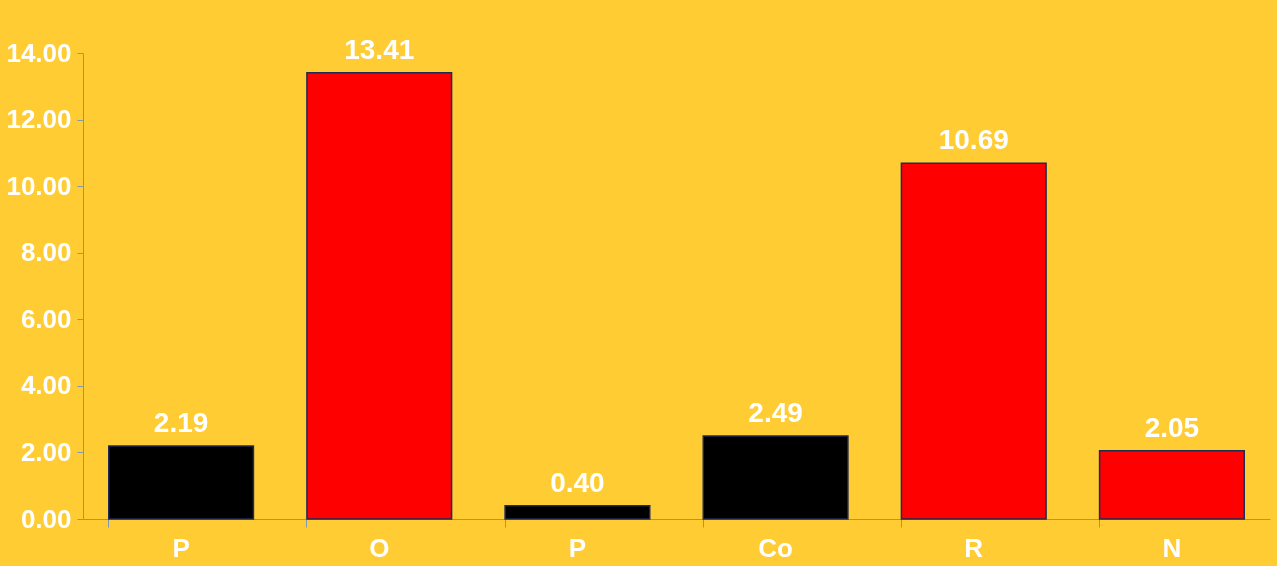 Image resolution: width=1277 pixels, height=566 pixels. I want to click on y-tick-label: 0.00, so click(46, 518).